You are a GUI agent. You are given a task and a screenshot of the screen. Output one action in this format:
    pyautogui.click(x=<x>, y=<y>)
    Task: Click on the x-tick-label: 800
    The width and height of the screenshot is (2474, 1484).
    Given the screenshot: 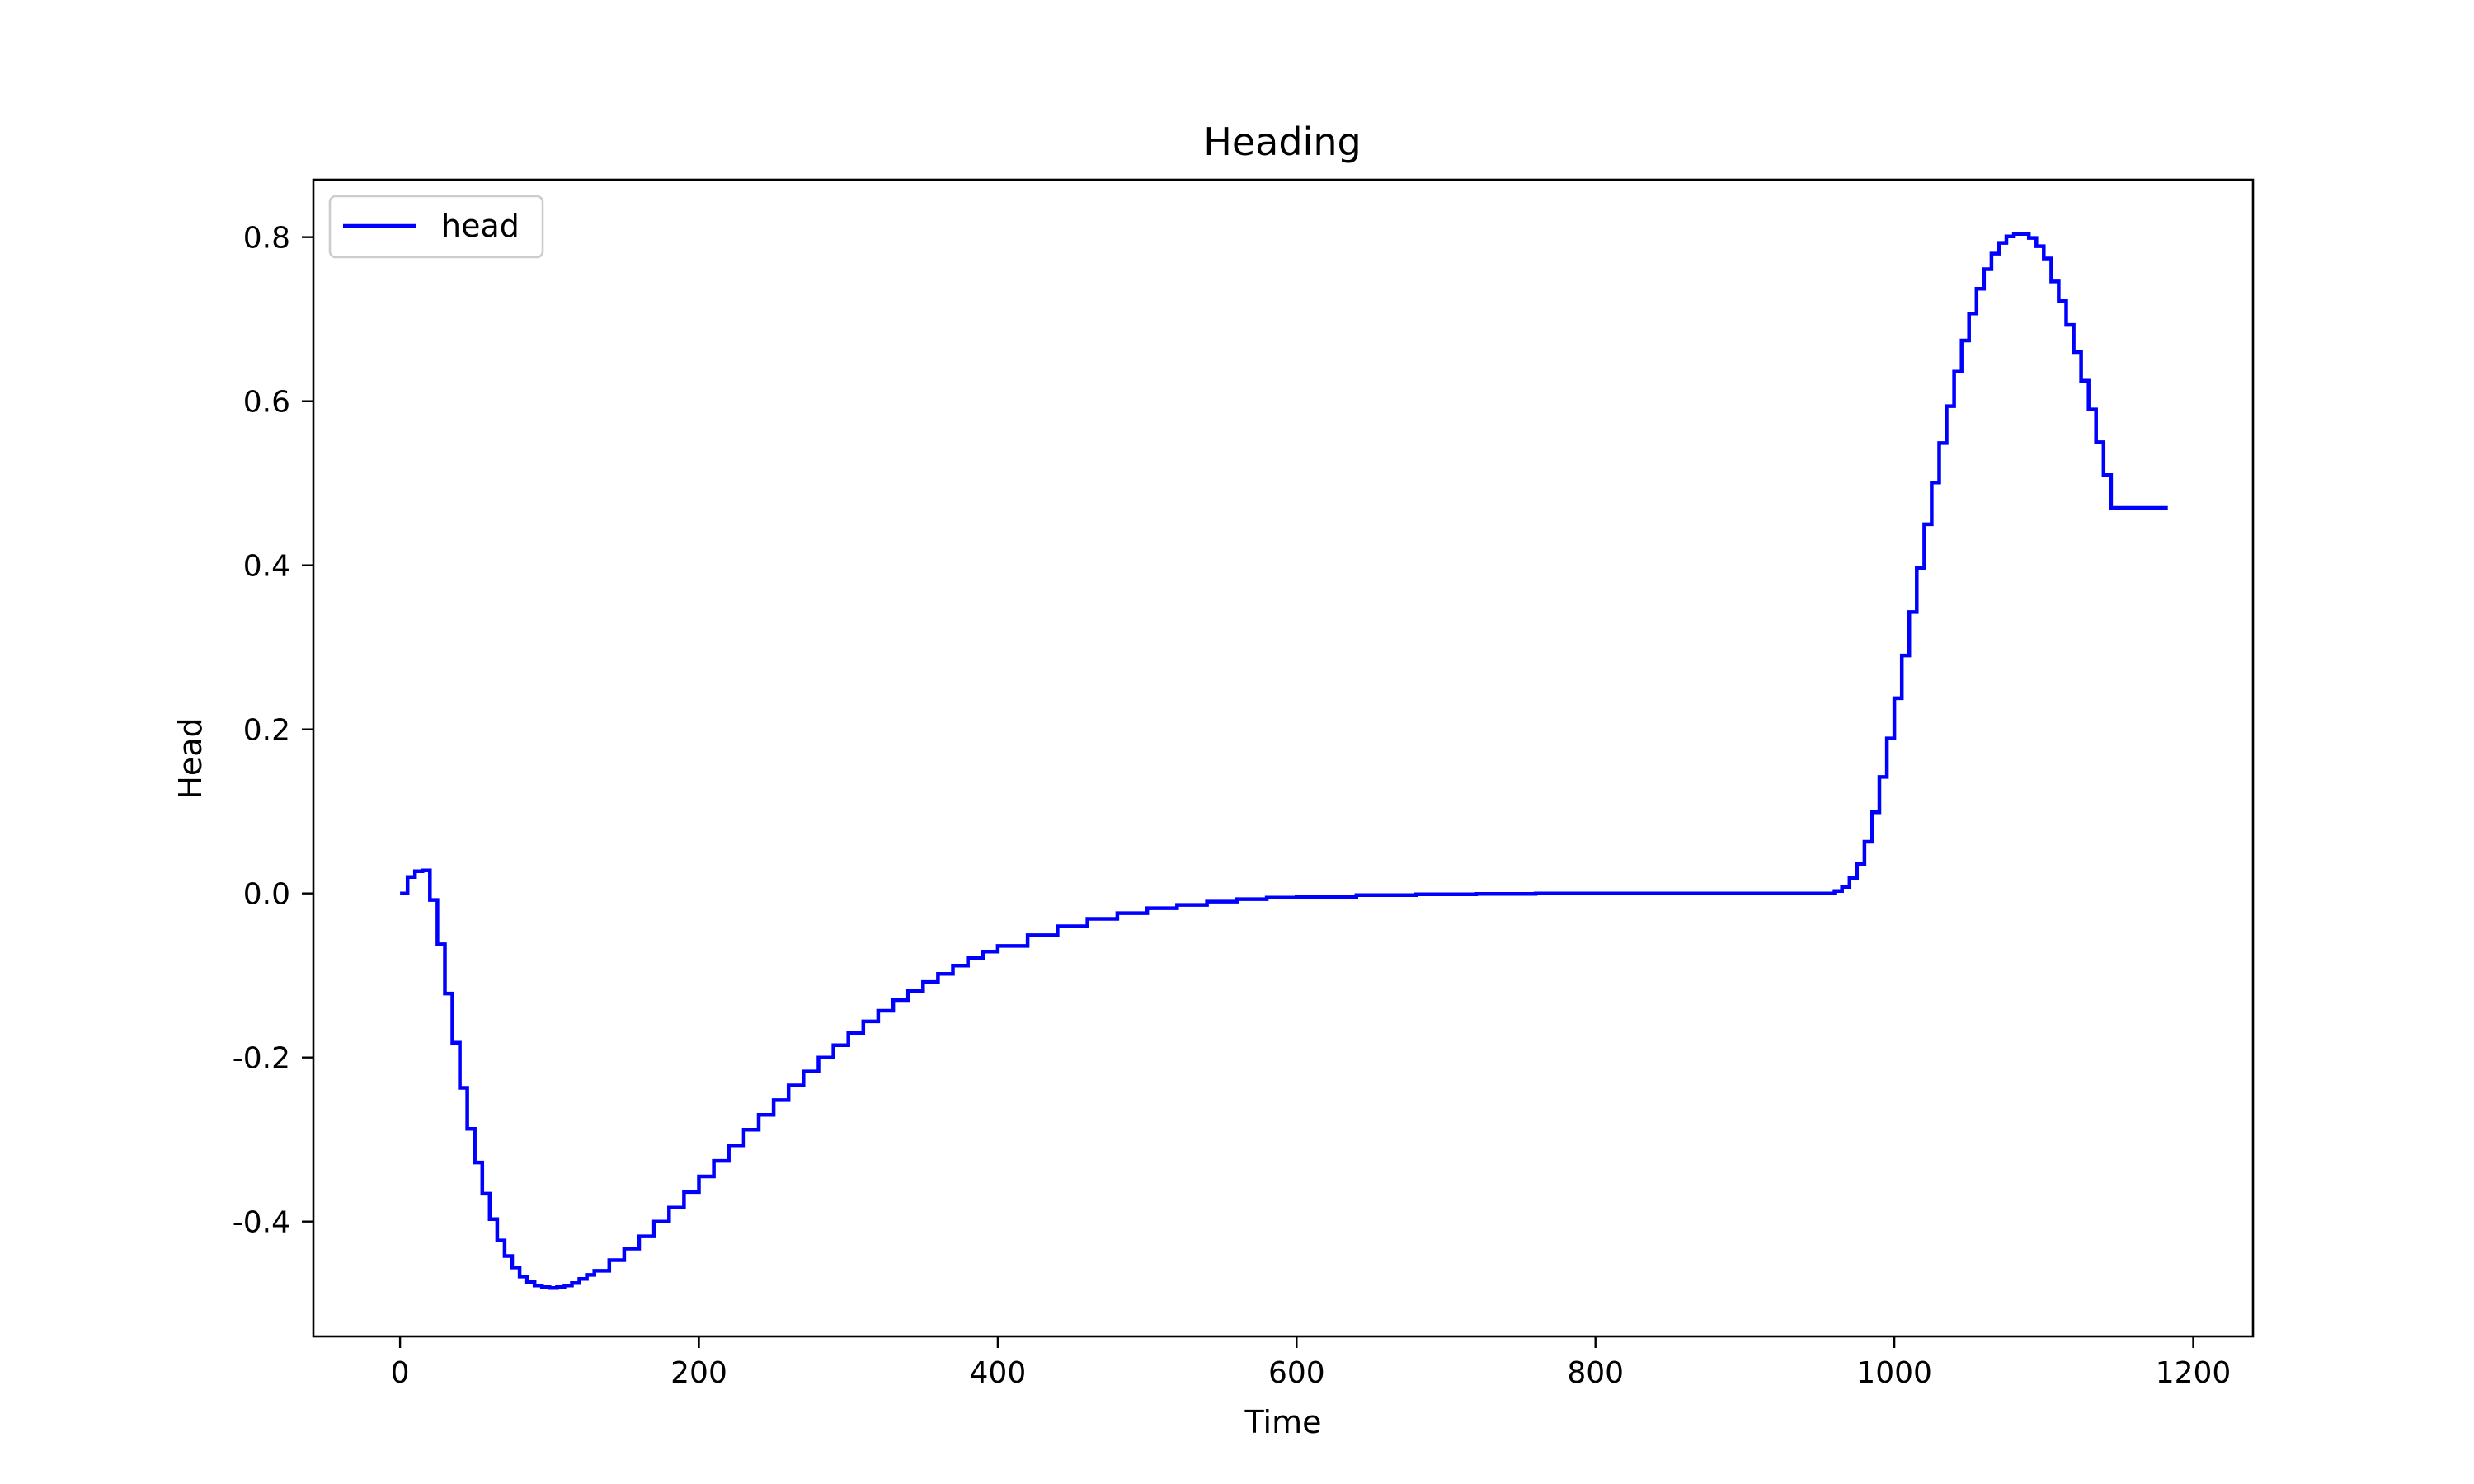 What is the action you would take?
    pyautogui.click(x=1595, y=1373)
    